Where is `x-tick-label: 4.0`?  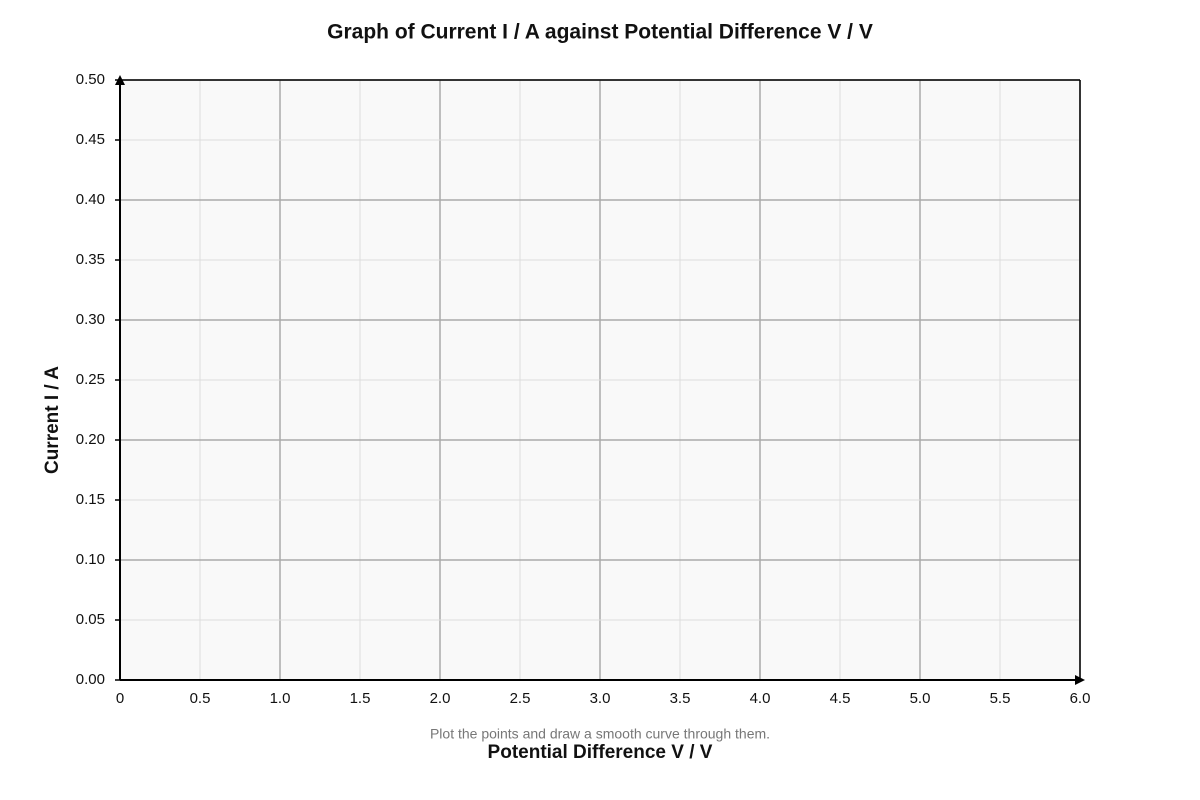 x-tick-label: 4.0 is located at coordinates (760, 698).